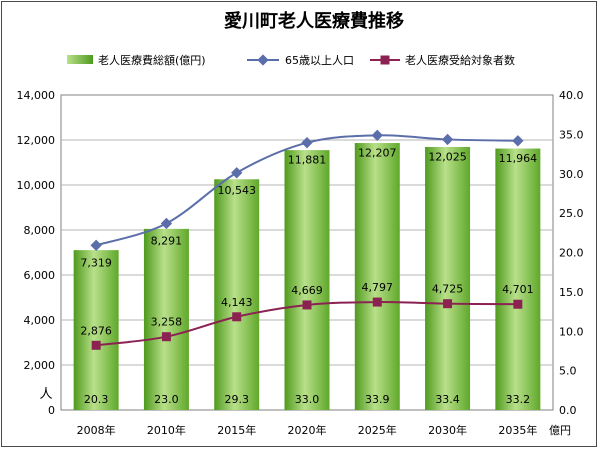 The width and height of the screenshot is (600, 450). Describe the element at coordinates (518, 158) in the screenshot. I see `line-value-label: 11,964` at that location.